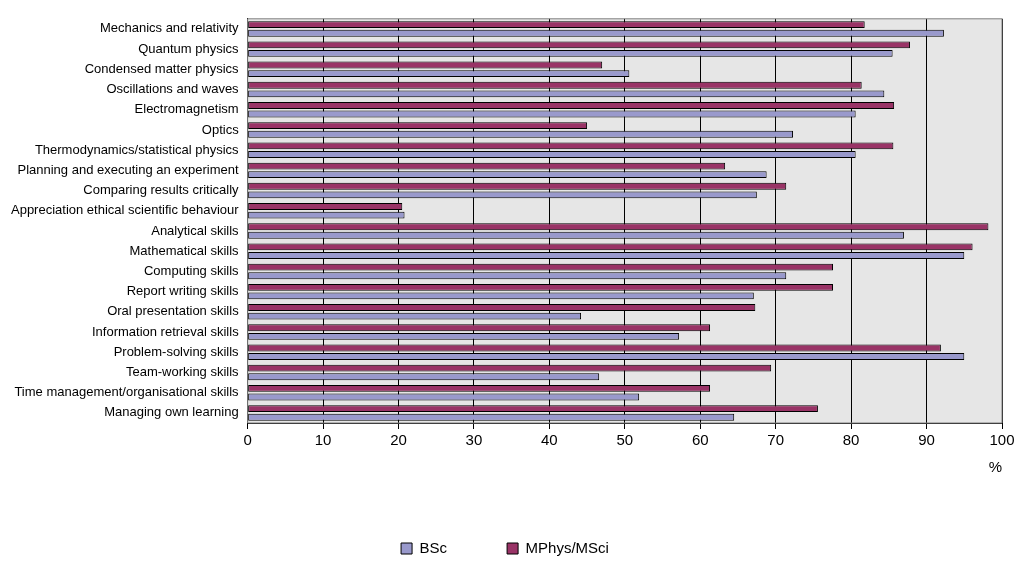 The height and width of the screenshot is (574, 1030). Describe the element at coordinates (625, 440) in the screenshot. I see `x-tick-label: 50` at that location.